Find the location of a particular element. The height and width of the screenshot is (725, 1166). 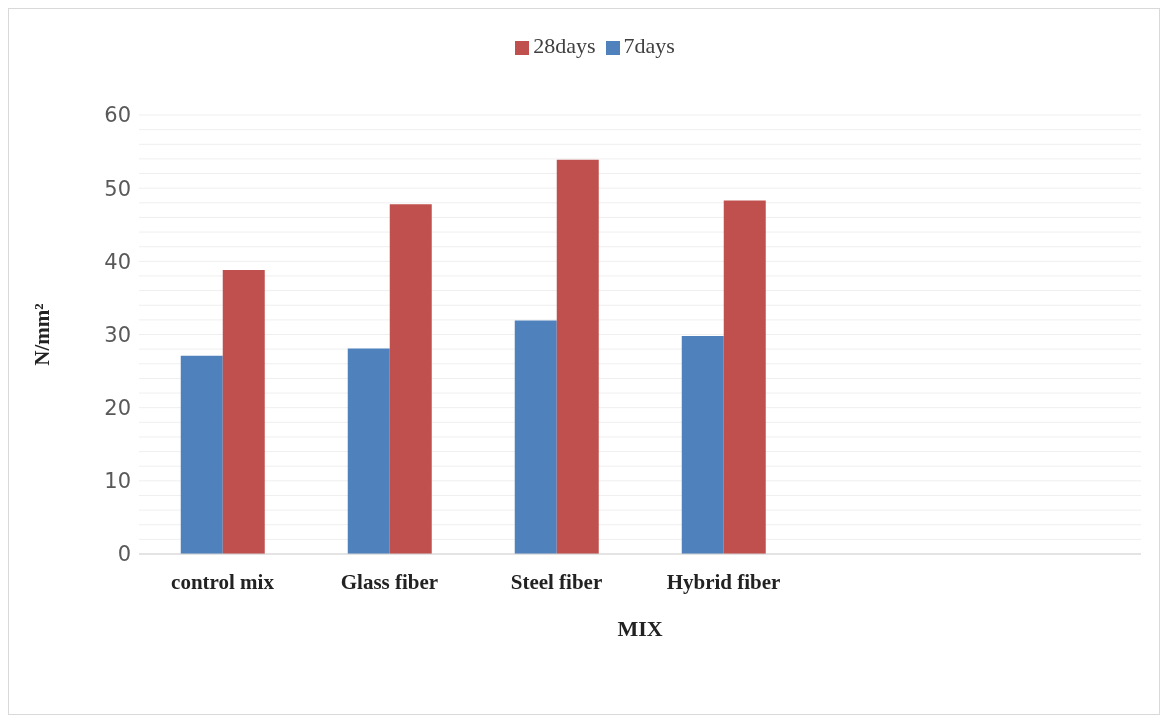

y-tick-label: 60 is located at coordinates (117, 115).